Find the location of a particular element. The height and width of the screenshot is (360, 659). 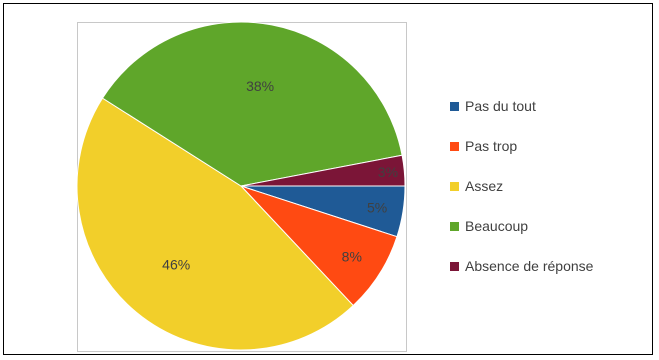

legend-label-beaucoup: Beaucoup is located at coordinates (497, 226).